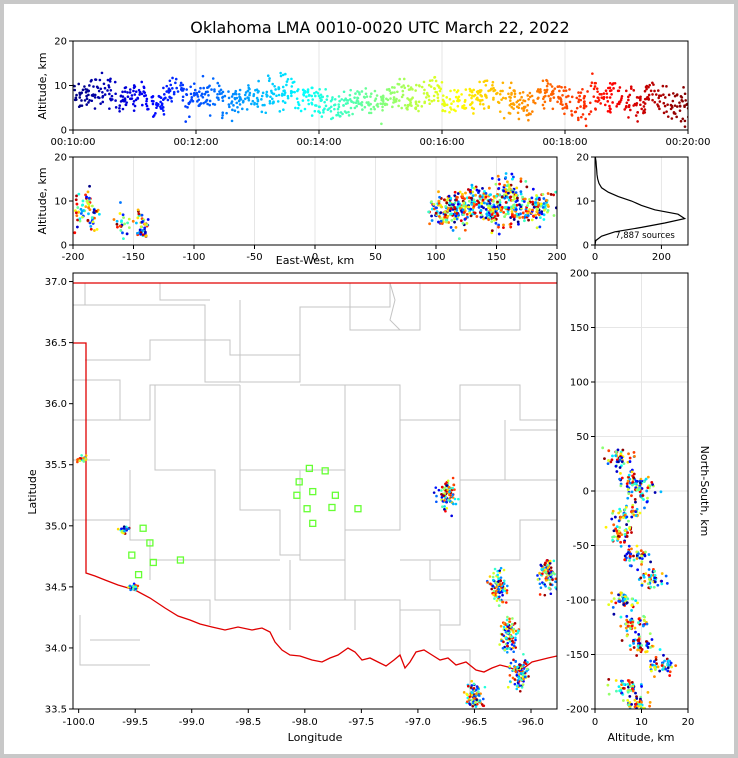 This screenshot has height=758, width=738. What do you see at coordinates (309, 468) in the screenshot?
I see `lma-station-marker` at bounding box center [309, 468].